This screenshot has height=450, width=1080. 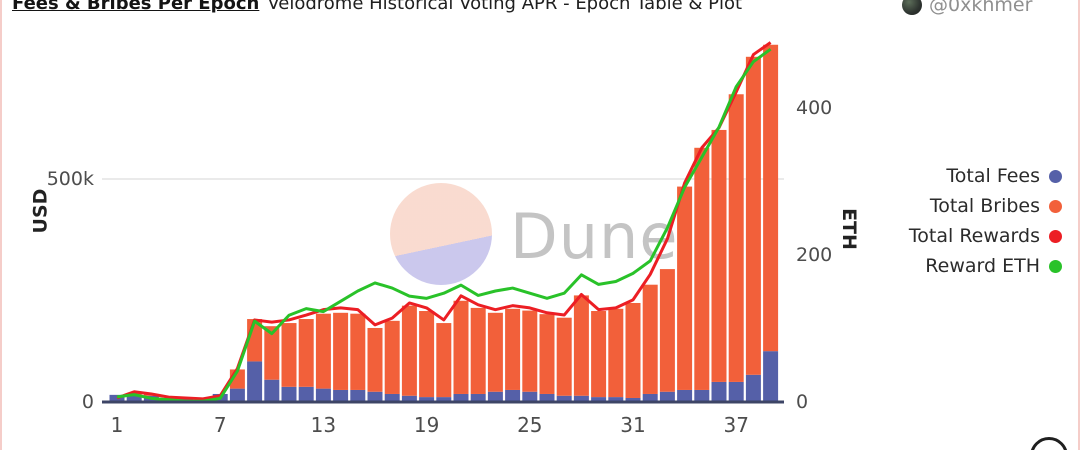 I want to click on author-block: @0xkhmer, so click(x=967, y=8).